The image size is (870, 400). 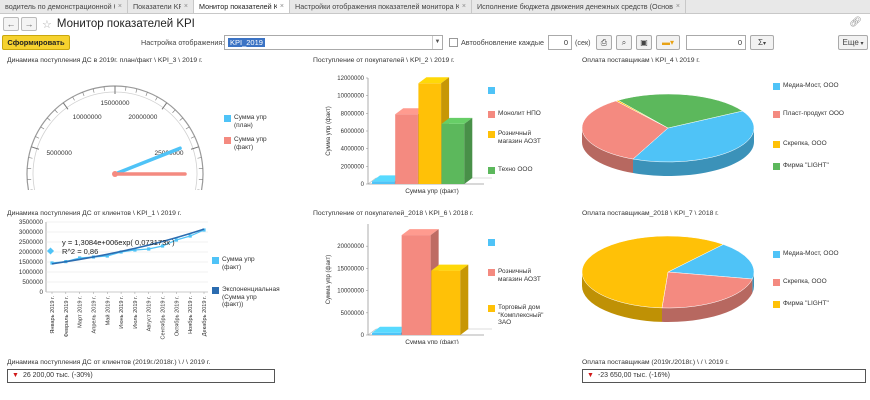 What do you see at coordinates (161, 6) in the screenshot?
I see `tab-1: Показатели KPI ×` at bounding box center [161, 6].